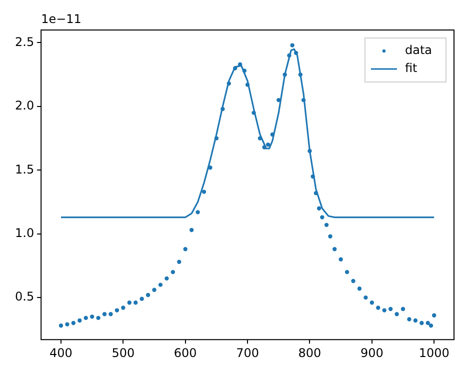  Describe the element at coordinates (434, 353) in the screenshot. I see `x-tick-label: 1000` at that location.